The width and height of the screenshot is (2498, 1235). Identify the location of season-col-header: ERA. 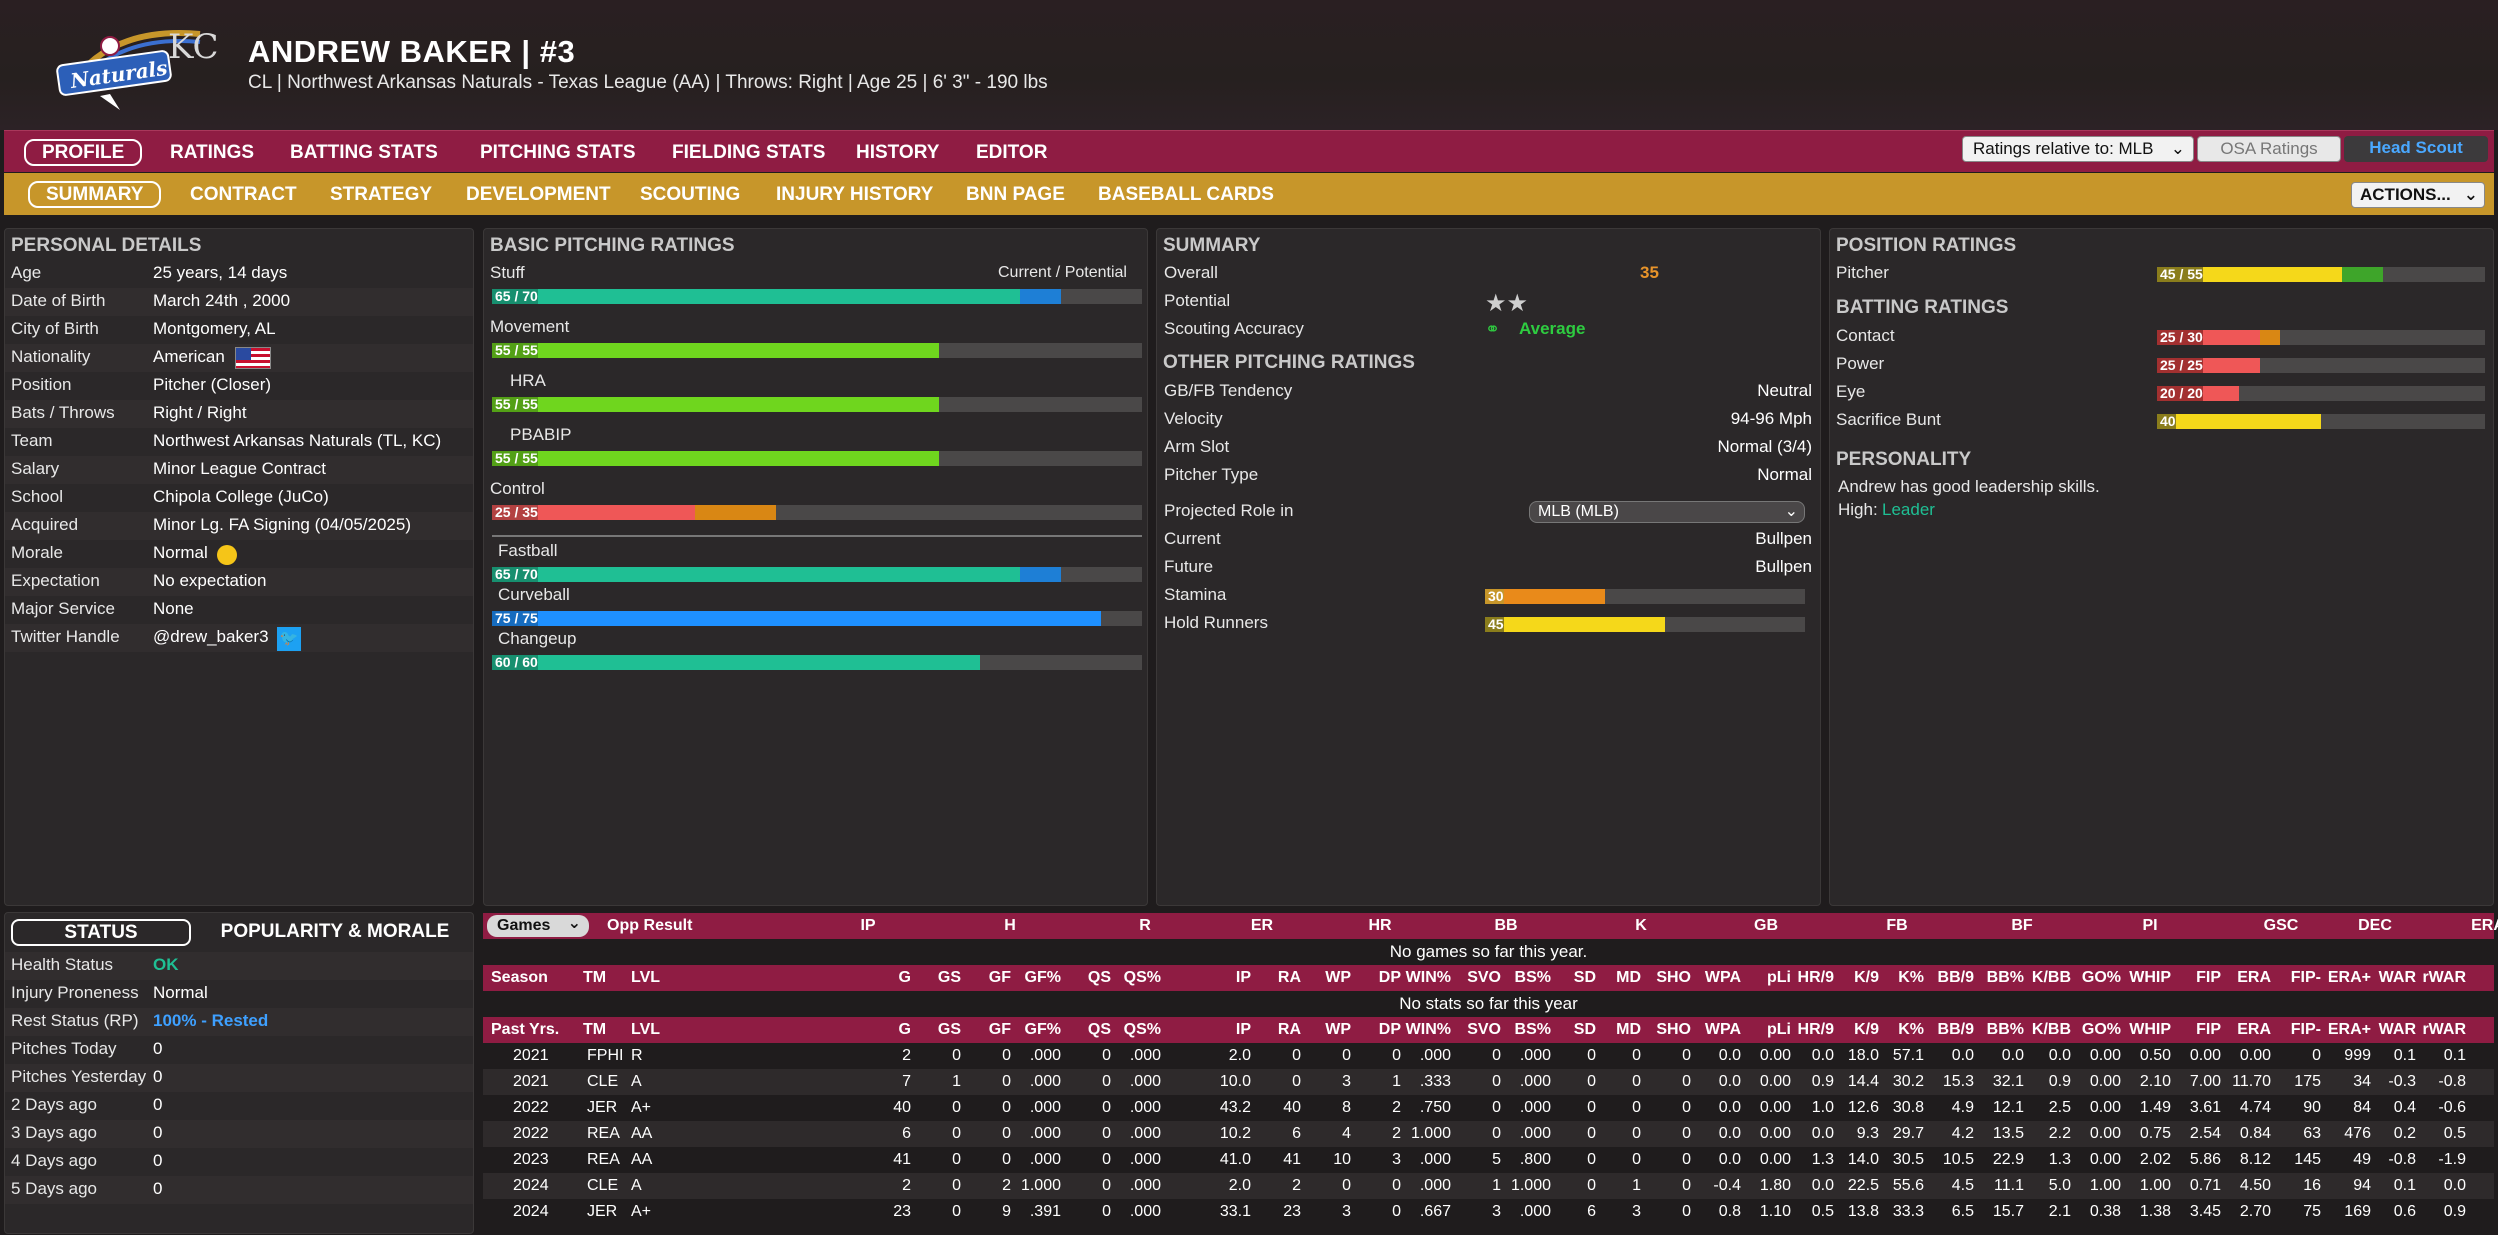
(2254, 977).